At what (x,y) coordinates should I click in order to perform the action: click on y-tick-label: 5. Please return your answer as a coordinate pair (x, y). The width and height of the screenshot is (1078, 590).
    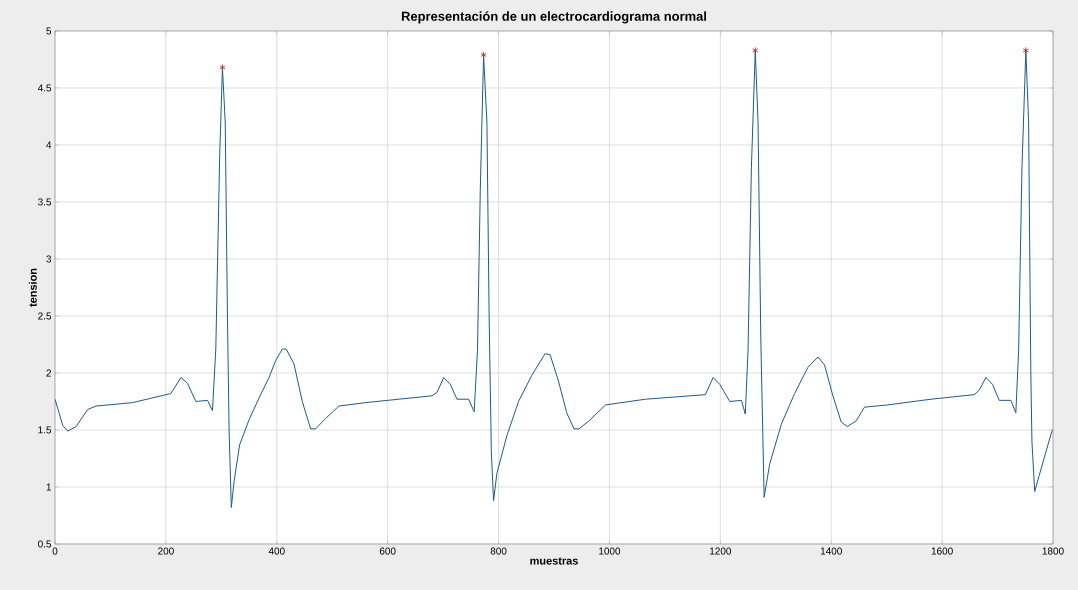
    Looking at the image, I should click on (49, 31).